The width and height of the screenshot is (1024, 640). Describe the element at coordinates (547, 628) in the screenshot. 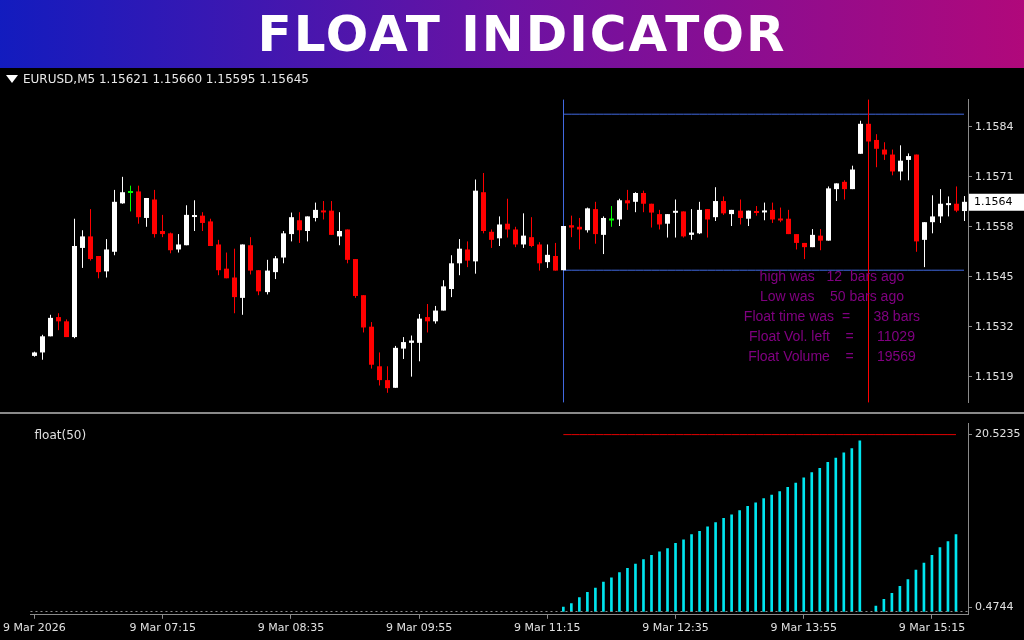

I see `x-tick-label: 9 Mar 11:15` at that location.